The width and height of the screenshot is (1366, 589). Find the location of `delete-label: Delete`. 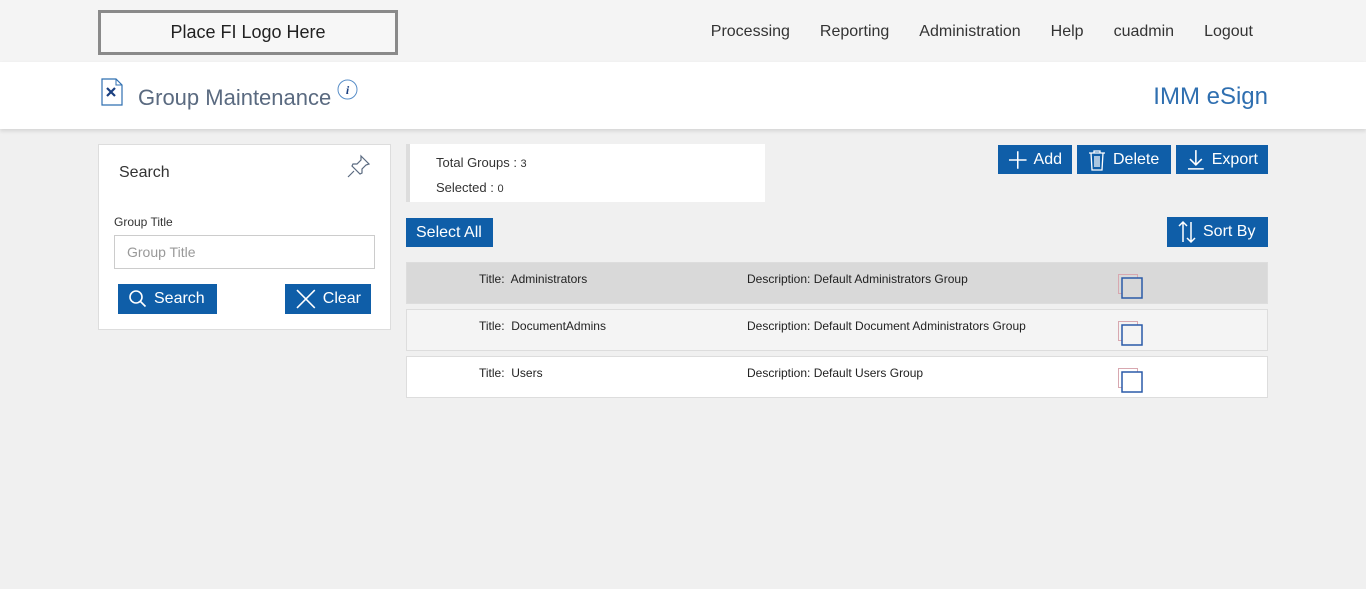

delete-label: Delete is located at coordinates (1136, 159).